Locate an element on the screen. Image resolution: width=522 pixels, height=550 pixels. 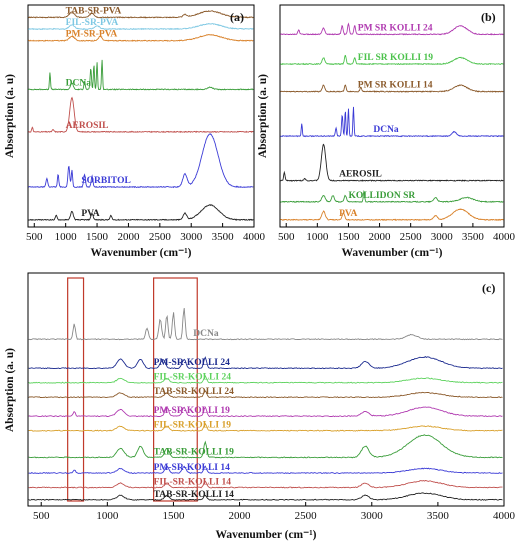
series-label-pm-sr-kolli-24: PM SR KOLLI 24 is located at coordinates (395, 28).